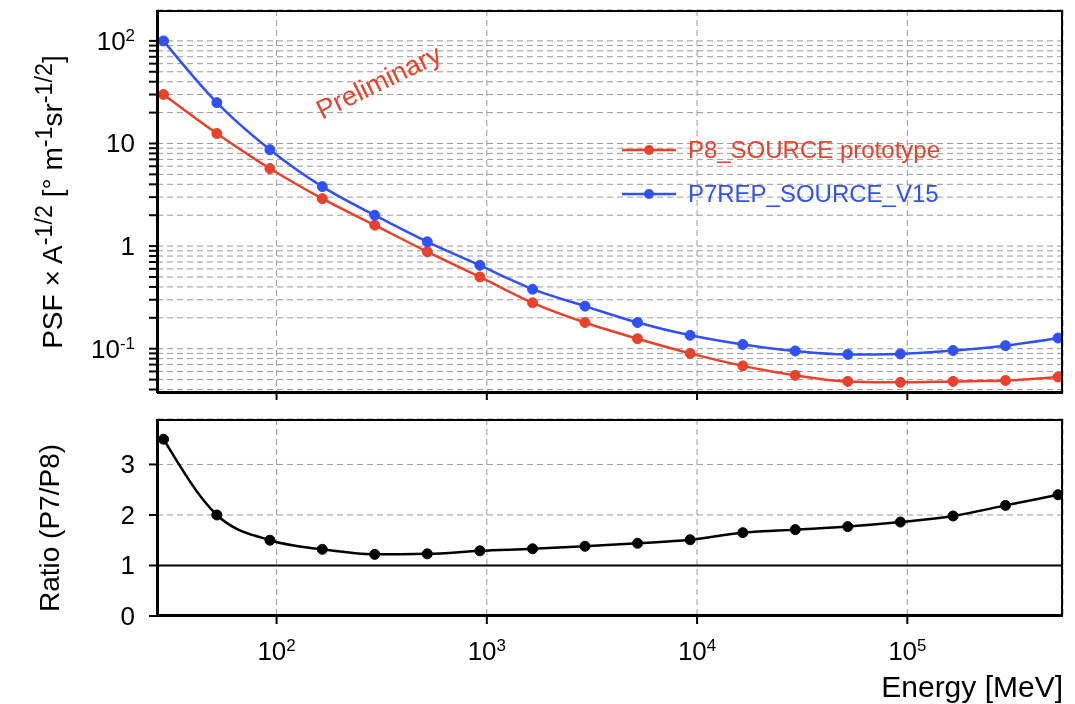 This screenshot has width=1075, height=704. I want to click on y-tick-label: 10$^{2}$, so click(115, 40).